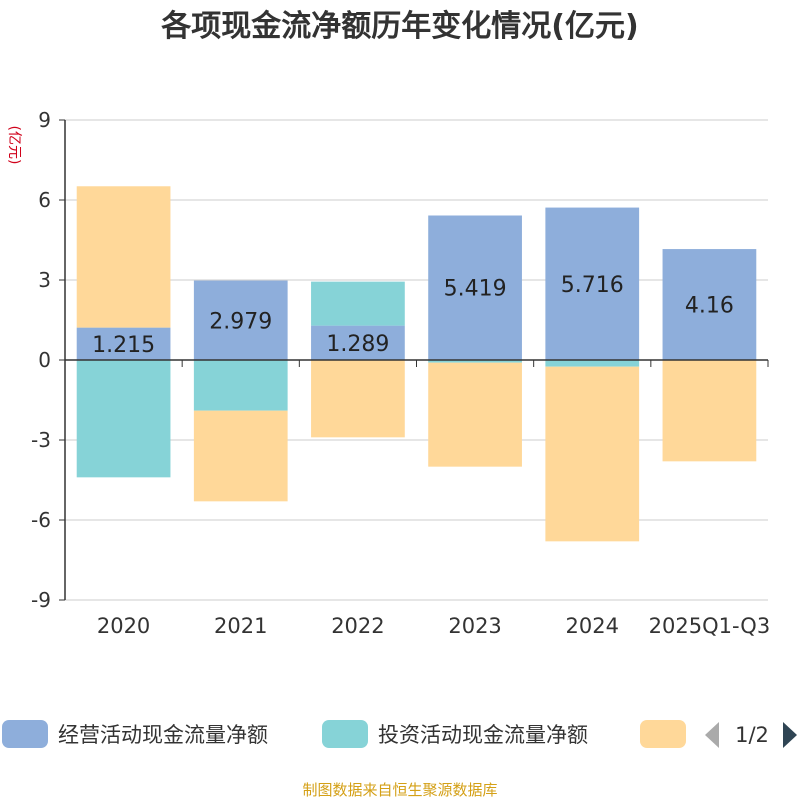  Describe the element at coordinates (710, 626) in the screenshot. I see `x-tick-label: 2025Q1-Q3` at that location.